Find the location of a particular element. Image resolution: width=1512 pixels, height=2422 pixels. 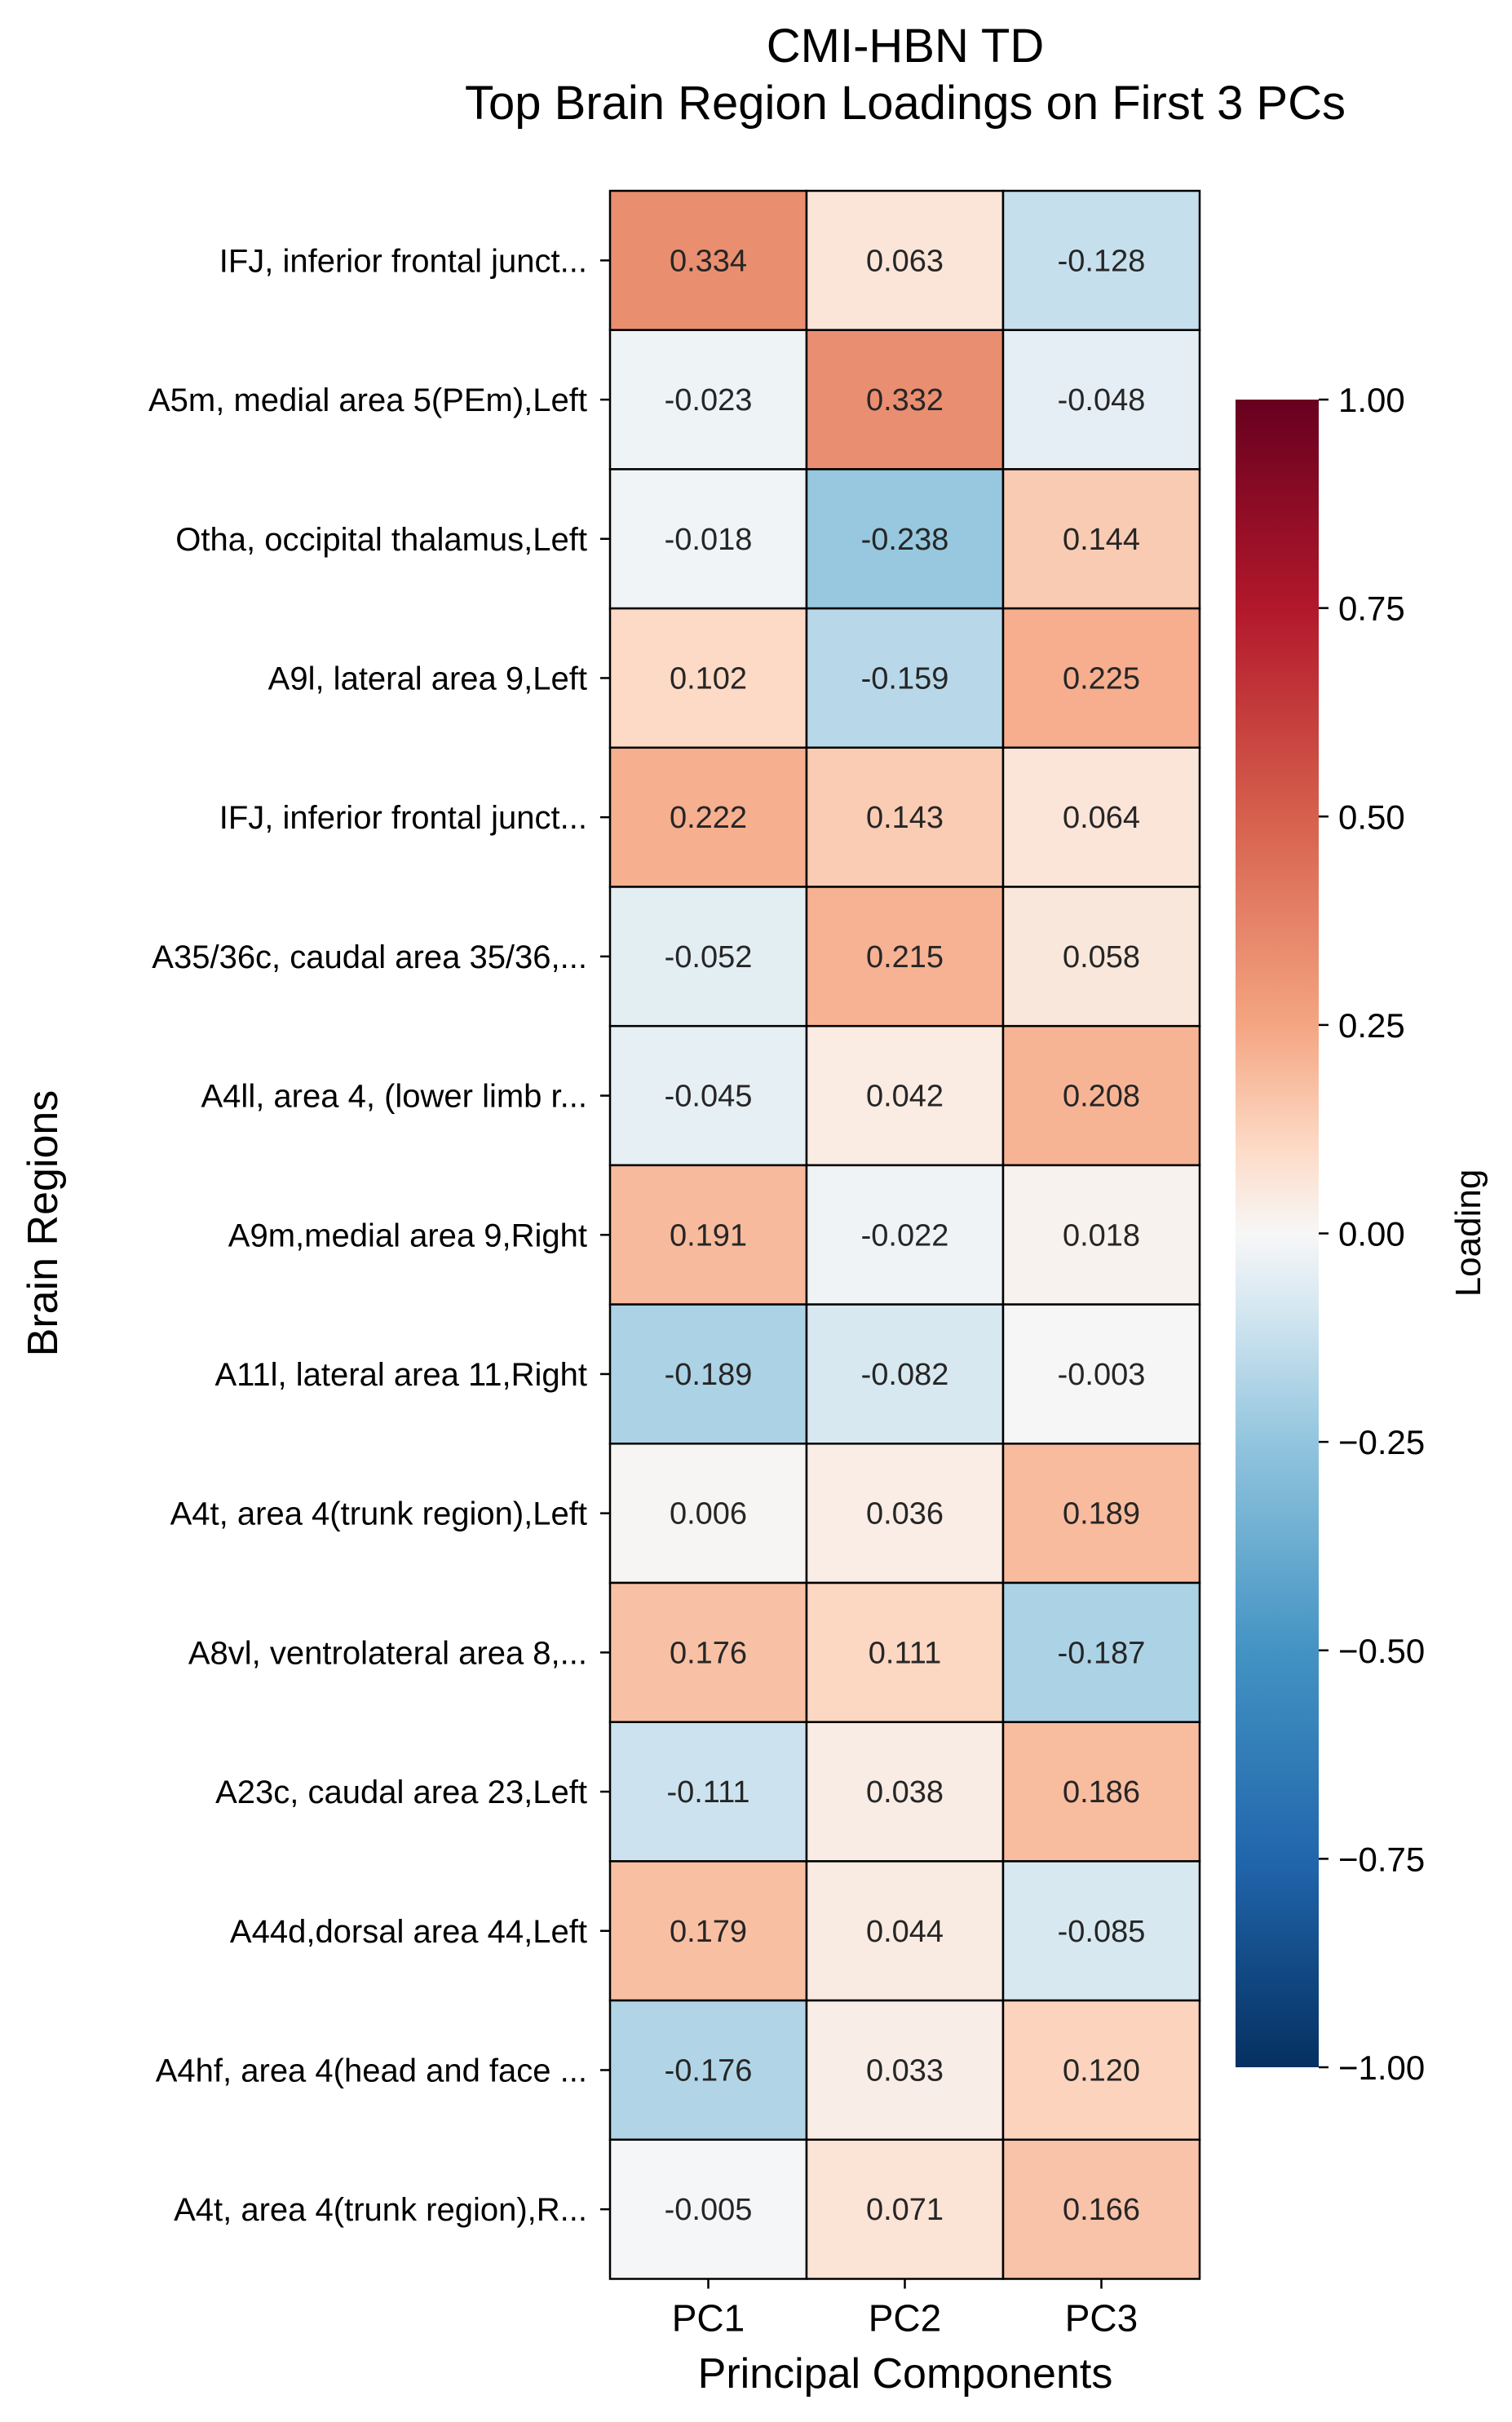

cell-value-label: -0.005 is located at coordinates (709, 2210).